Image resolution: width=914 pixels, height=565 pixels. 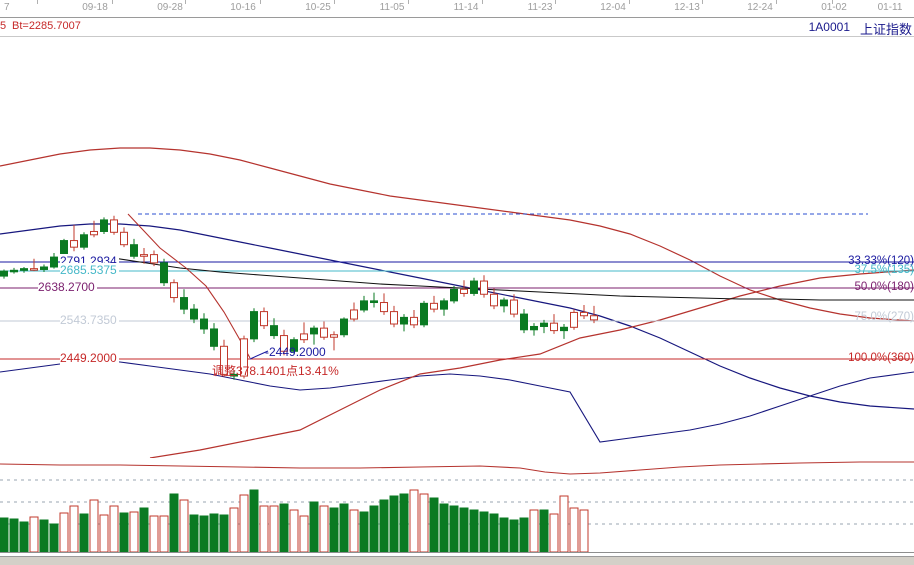 I want to click on axis-date-label: 01-02, so click(x=834, y=7).